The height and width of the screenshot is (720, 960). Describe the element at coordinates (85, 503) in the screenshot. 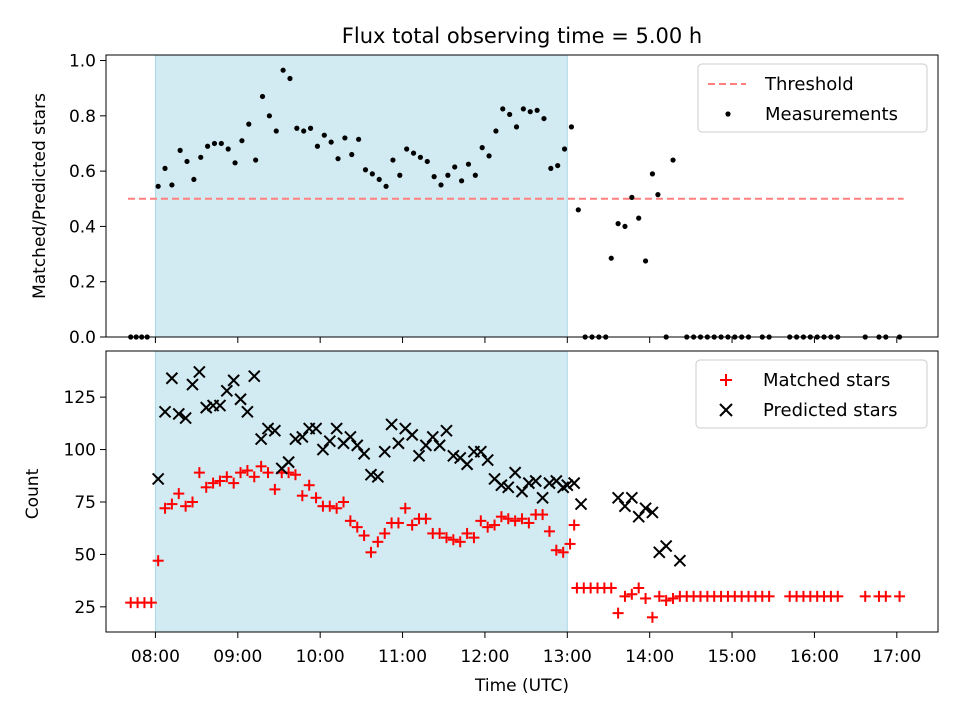

I see `bottom-y-tick-label: 75` at that location.